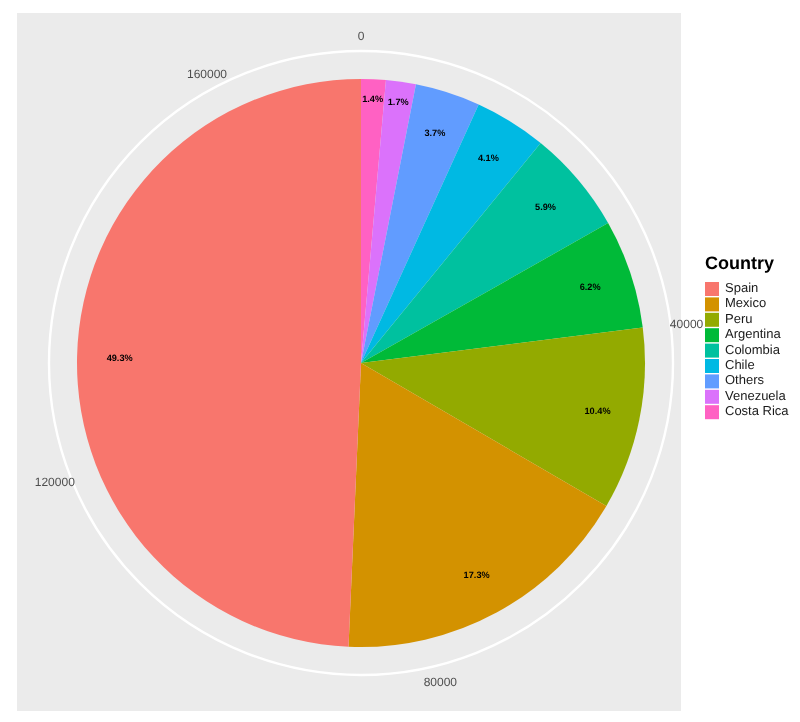 This screenshot has width=800, height=722. I want to click on legend-title: Country, so click(739, 263).